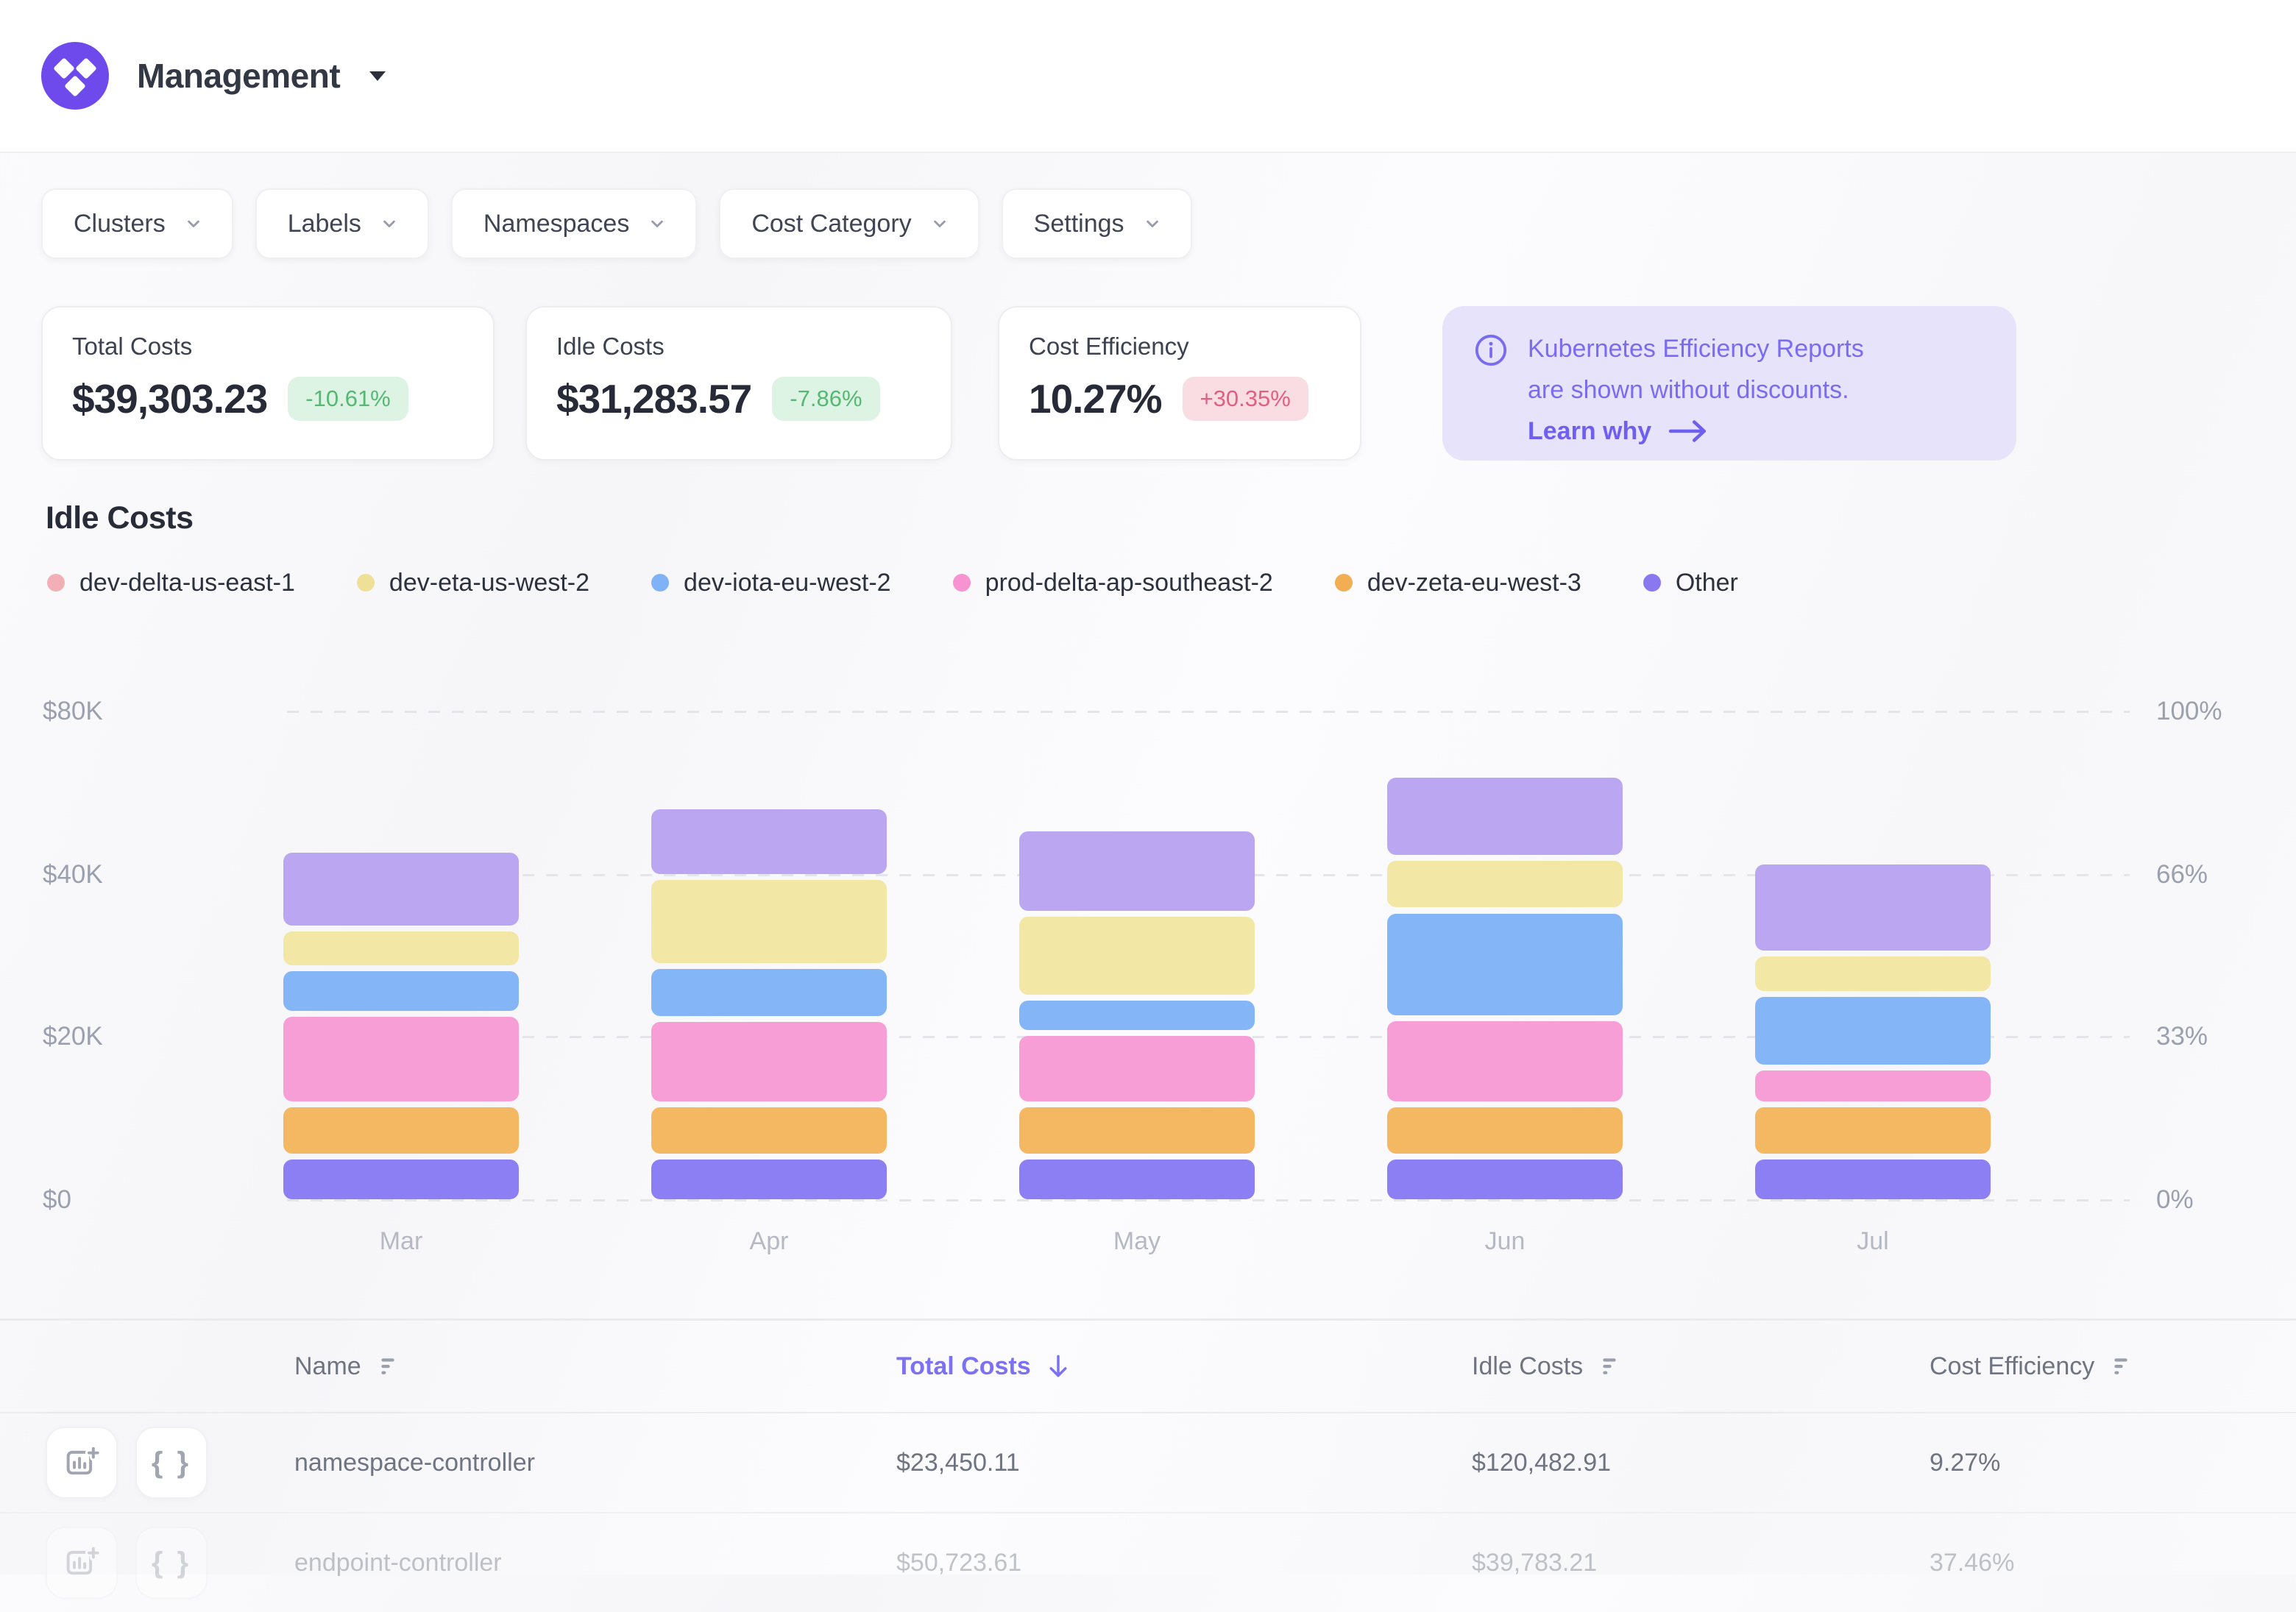 The width and height of the screenshot is (2296, 1612). What do you see at coordinates (1873, 1179) in the screenshot?
I see `bar-segment-jul-other` at bounding box center [1873, 1179].